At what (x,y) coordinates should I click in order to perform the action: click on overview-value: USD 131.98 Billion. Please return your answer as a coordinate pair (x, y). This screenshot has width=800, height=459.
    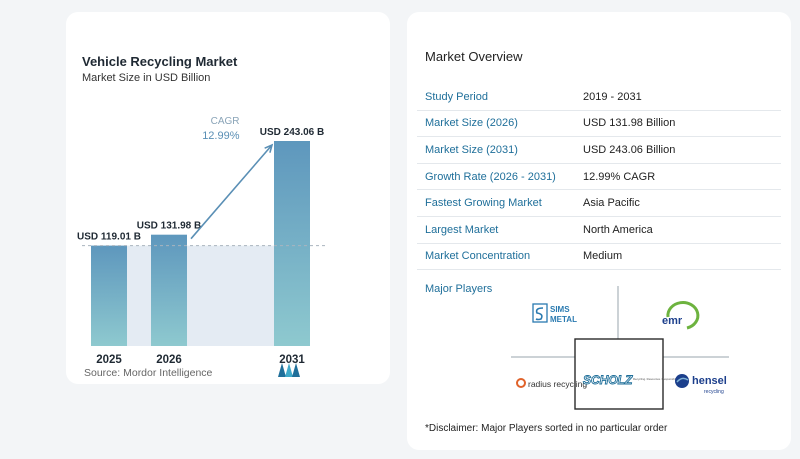
    Looking at the image, I should click on (629, 123).